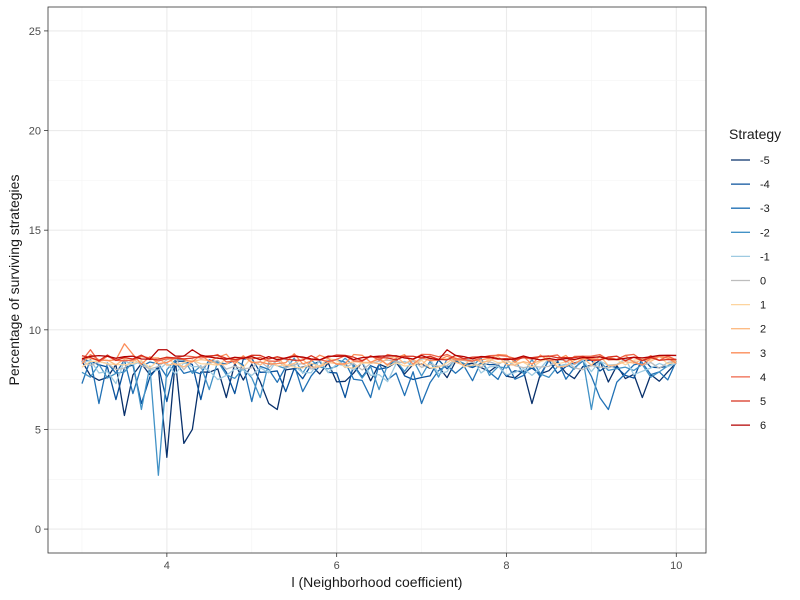  Describe the element at coordinates (763, 330) in the screenshot. I see `legend-label-2: 2` at that location.